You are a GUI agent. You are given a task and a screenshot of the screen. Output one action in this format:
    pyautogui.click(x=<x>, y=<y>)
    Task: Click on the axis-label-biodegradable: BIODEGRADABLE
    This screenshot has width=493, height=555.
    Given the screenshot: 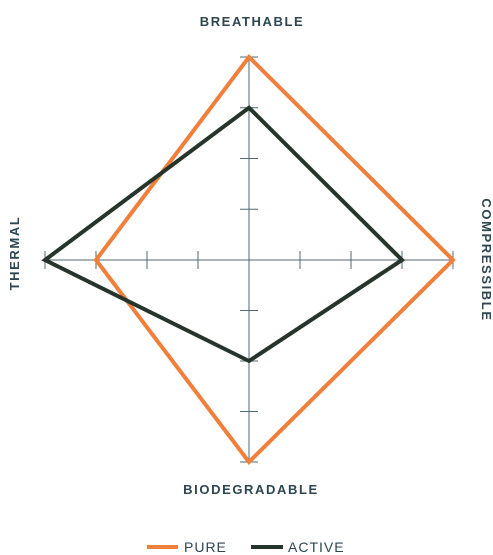 What is the action you would take?
    pyautogui.click(x=251, y=489)
    